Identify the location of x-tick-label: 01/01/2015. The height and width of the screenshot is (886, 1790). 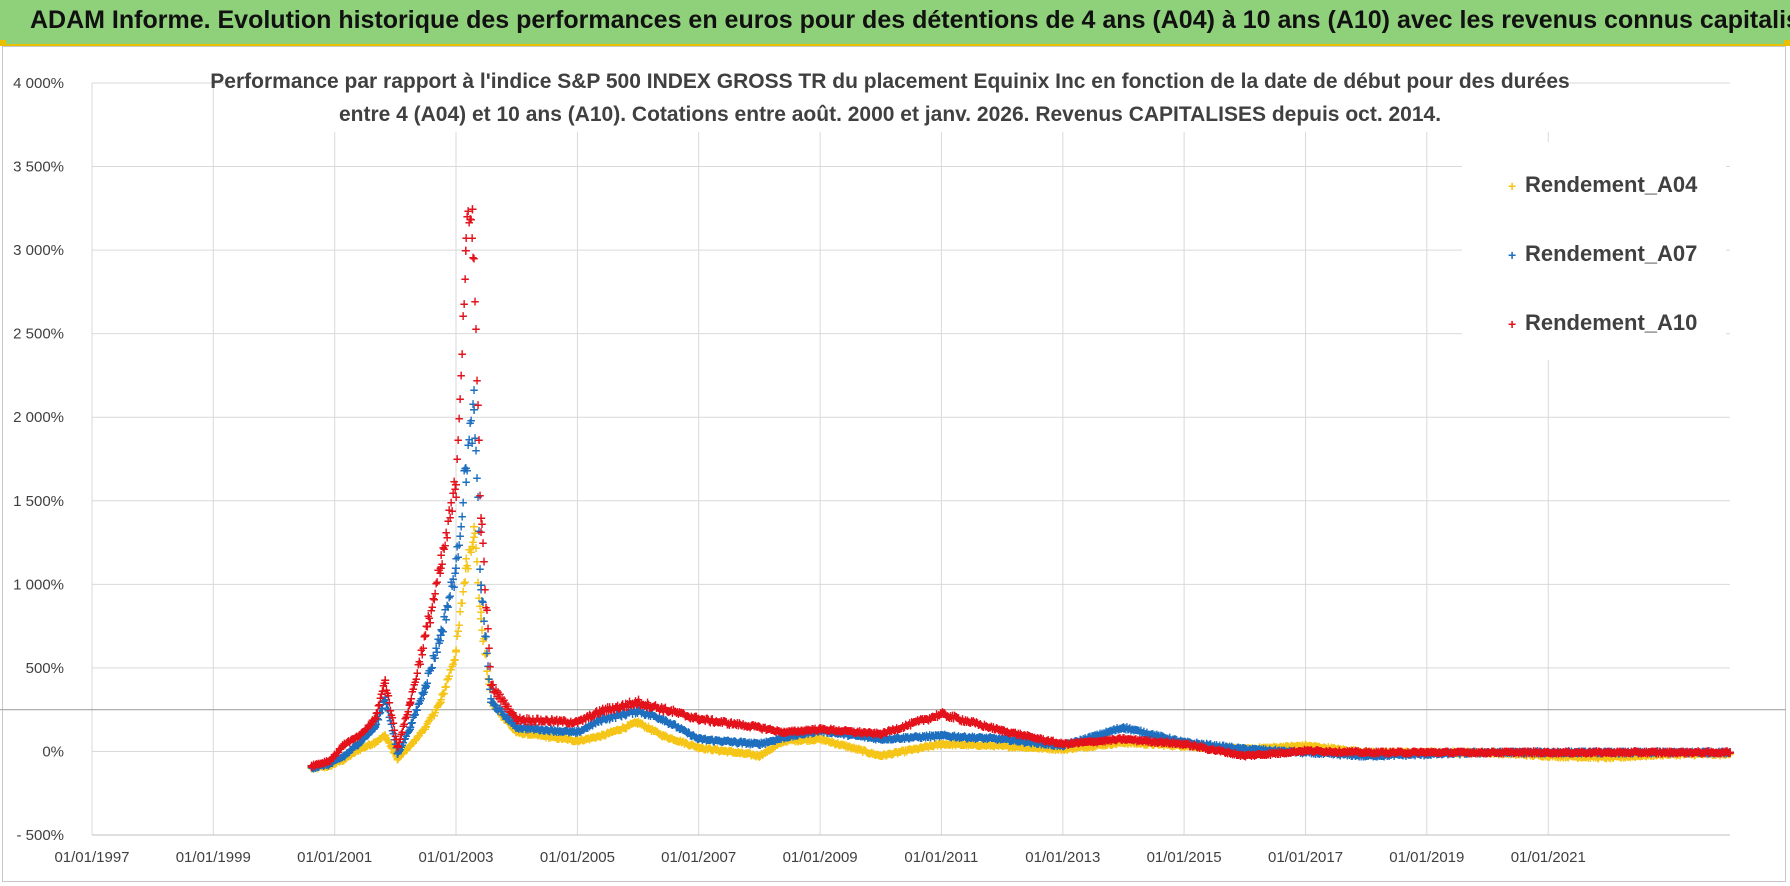
(1184, 857).